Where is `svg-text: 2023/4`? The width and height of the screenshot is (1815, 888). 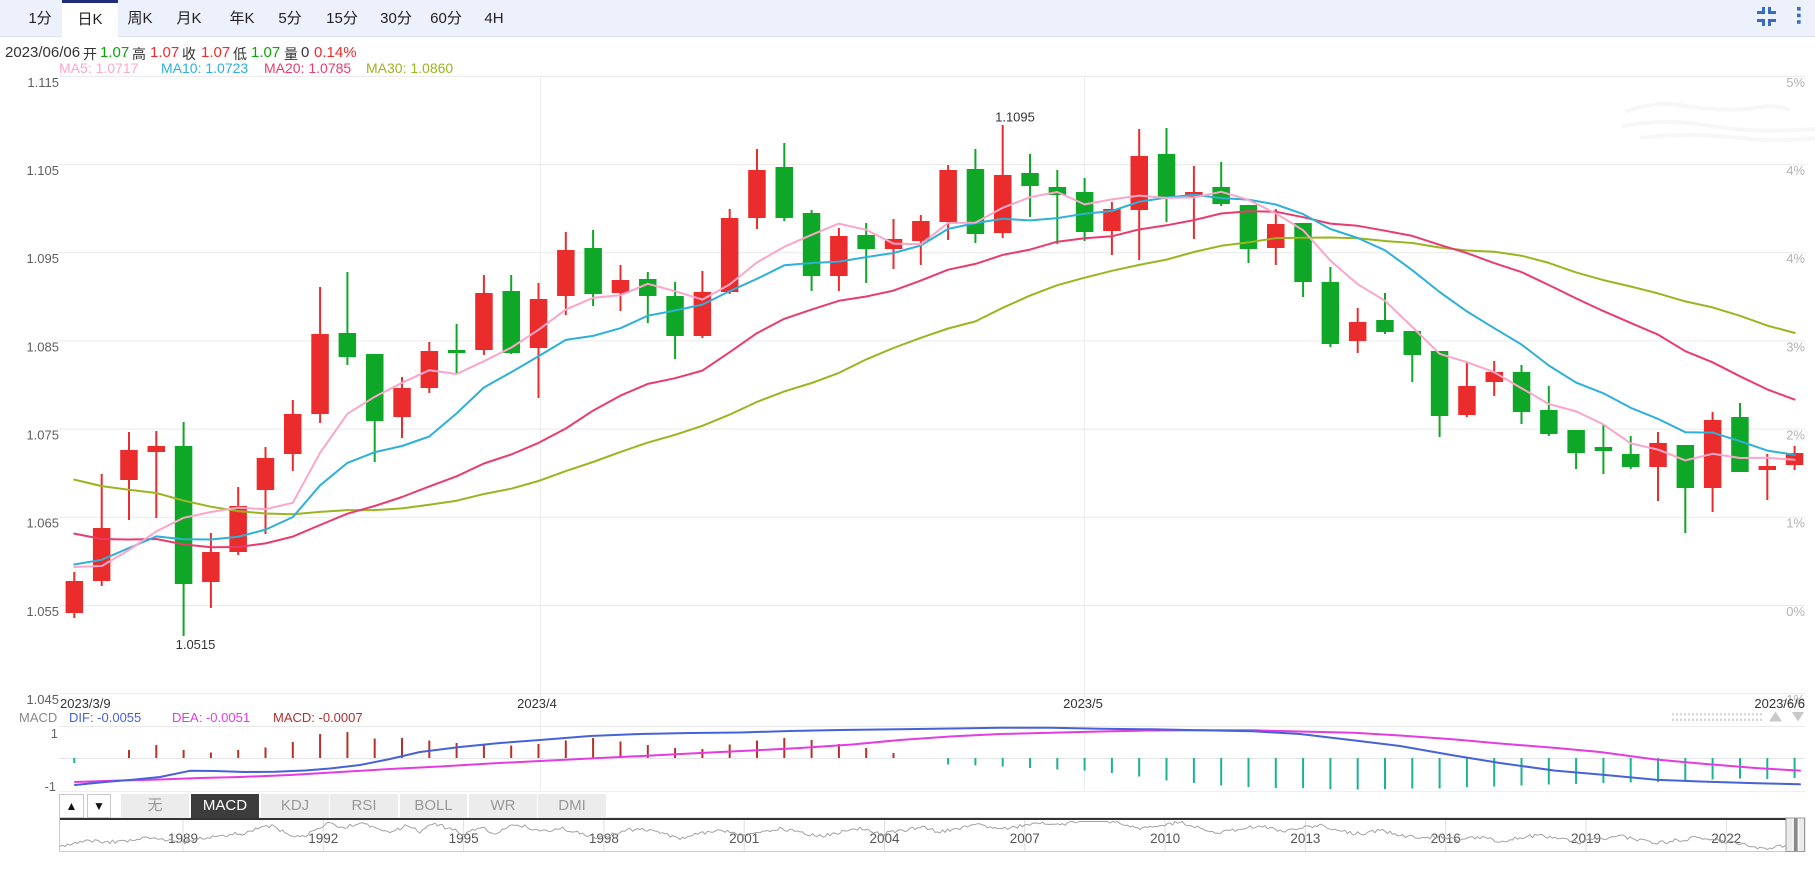
svg-text: 2023/4 is located at coordinates (537, 703).